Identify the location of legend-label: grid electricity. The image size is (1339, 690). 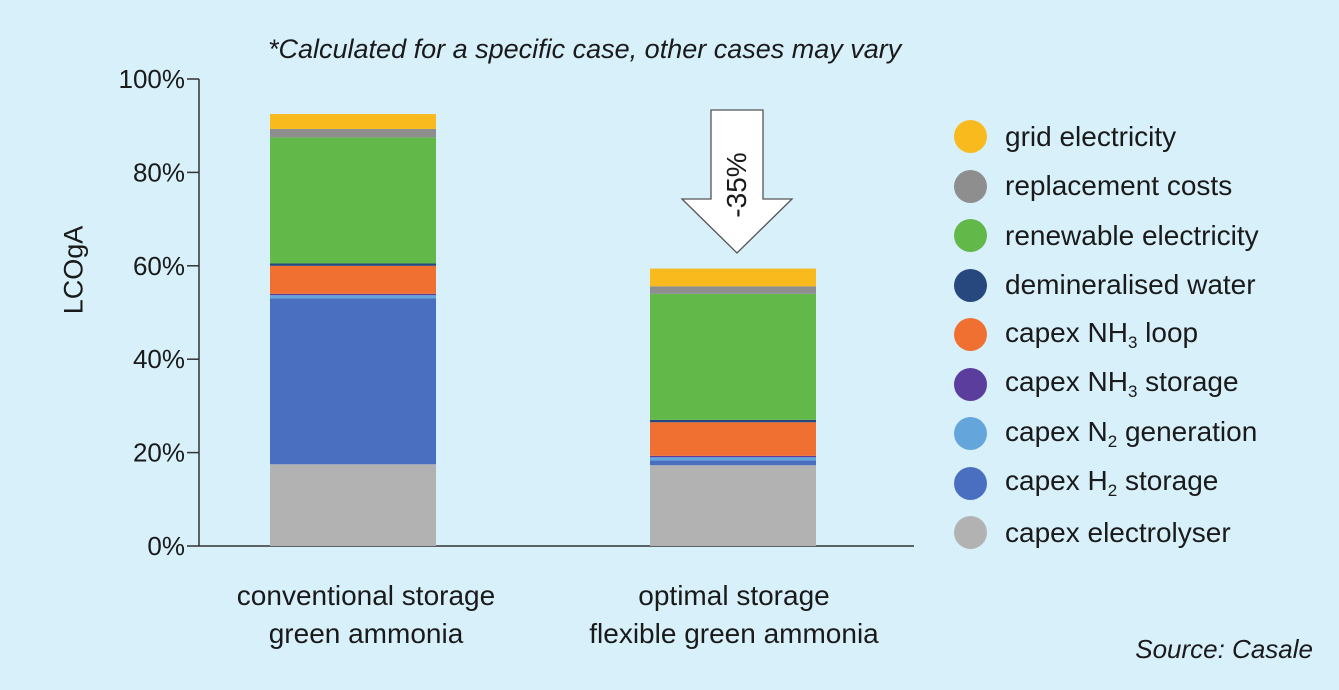
(1091, 136).